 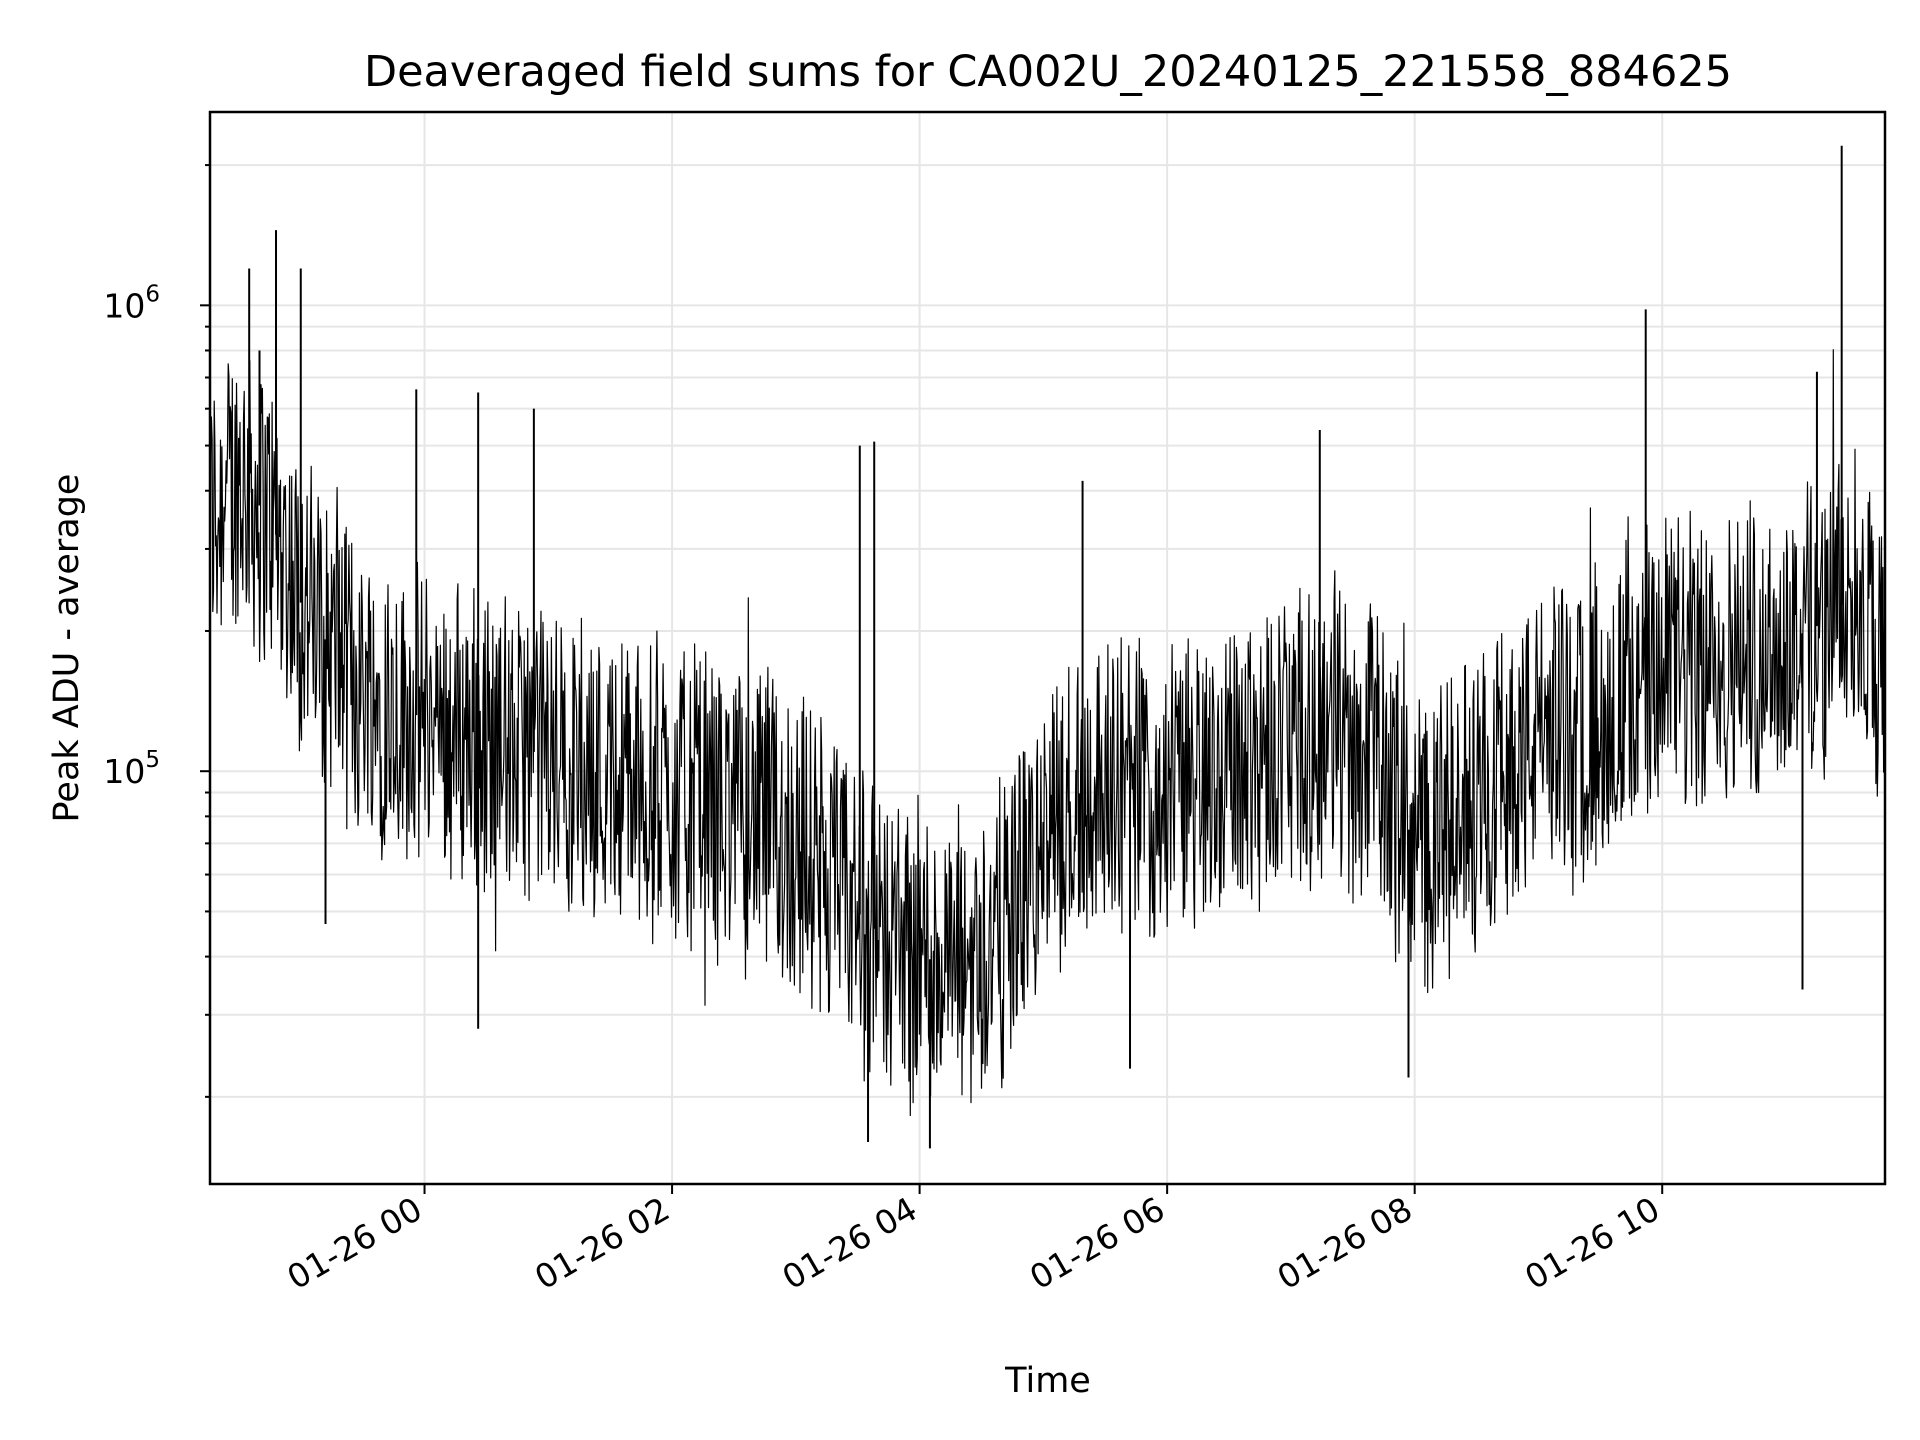 What do you see at coordinates (1345, 1243) in the screenshot?
I see `x-tick-label: 01-26 08` at bounding box center [1345, 1243].